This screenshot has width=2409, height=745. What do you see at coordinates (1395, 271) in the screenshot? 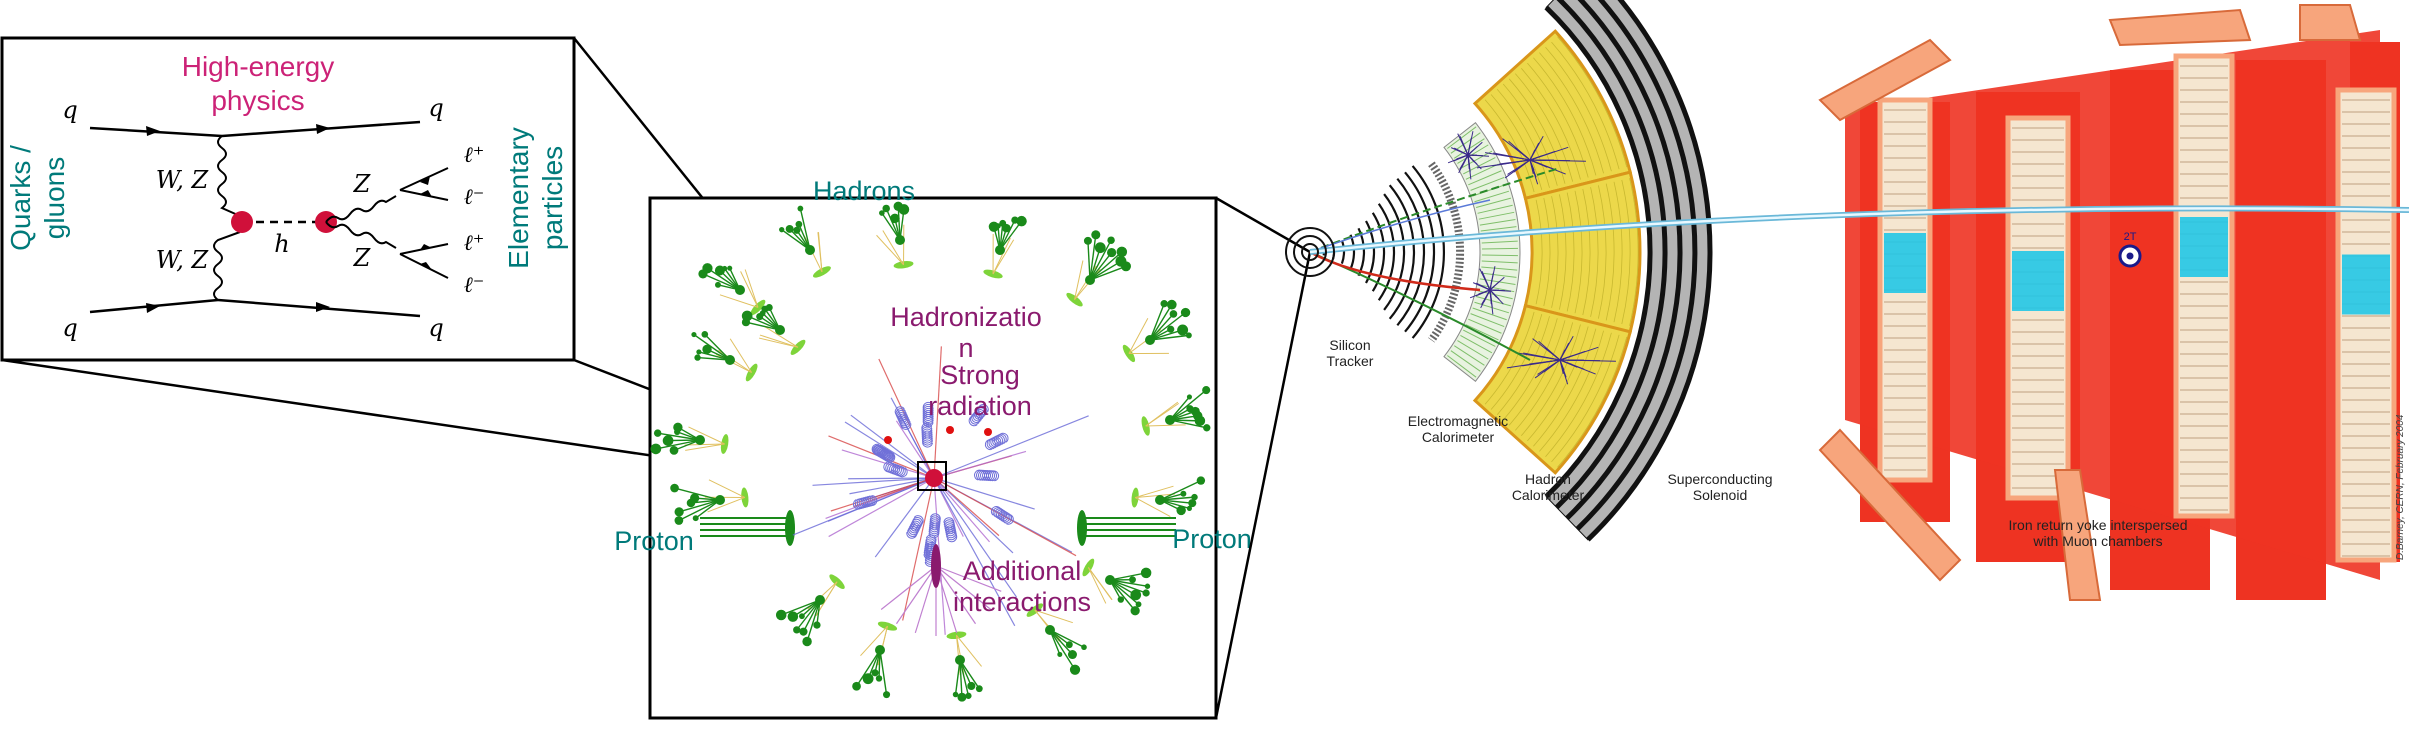
I see `track-line` at bounding box center [1395, 271].